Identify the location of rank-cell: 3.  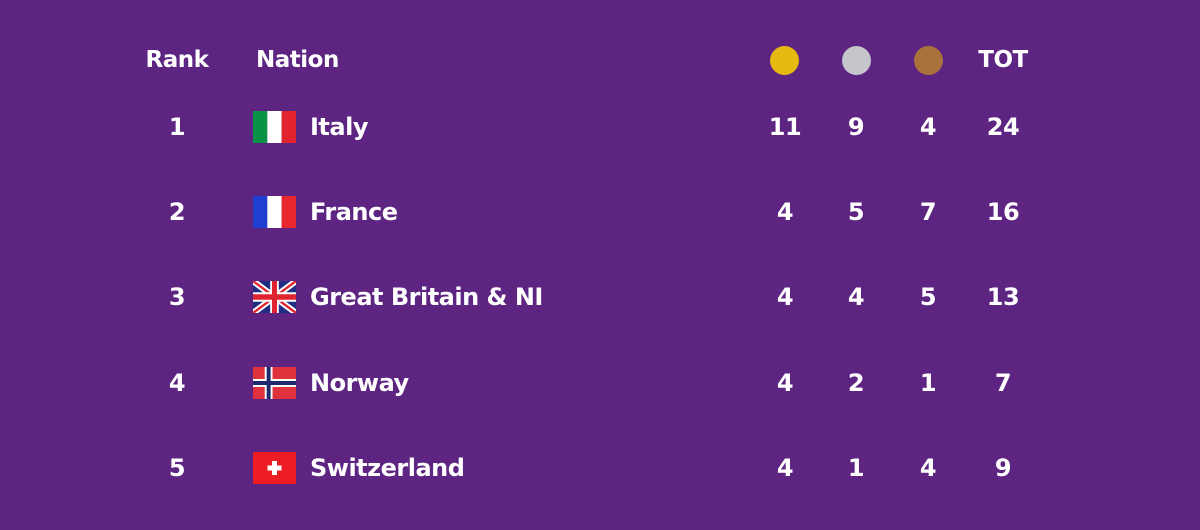
(177, 297).